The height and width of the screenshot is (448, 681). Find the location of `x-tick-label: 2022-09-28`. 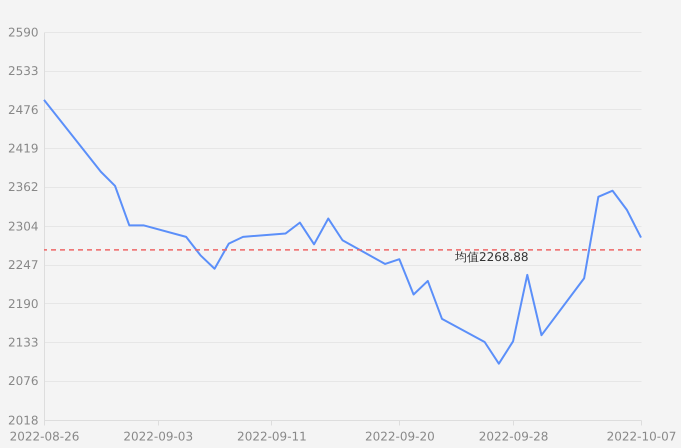

x-tick-label: 2022-09-28 is located at coordinates (513, 437).